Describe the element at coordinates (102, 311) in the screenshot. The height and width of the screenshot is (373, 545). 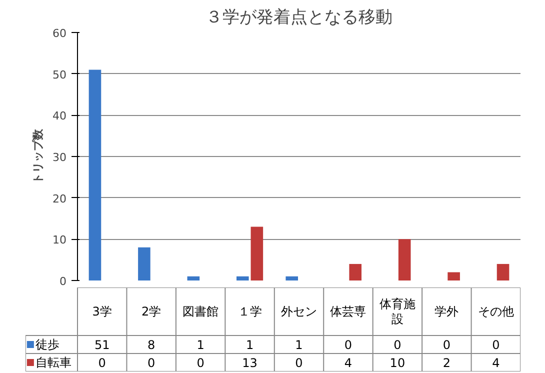
I see `x-tick-label: 3学` at that location.